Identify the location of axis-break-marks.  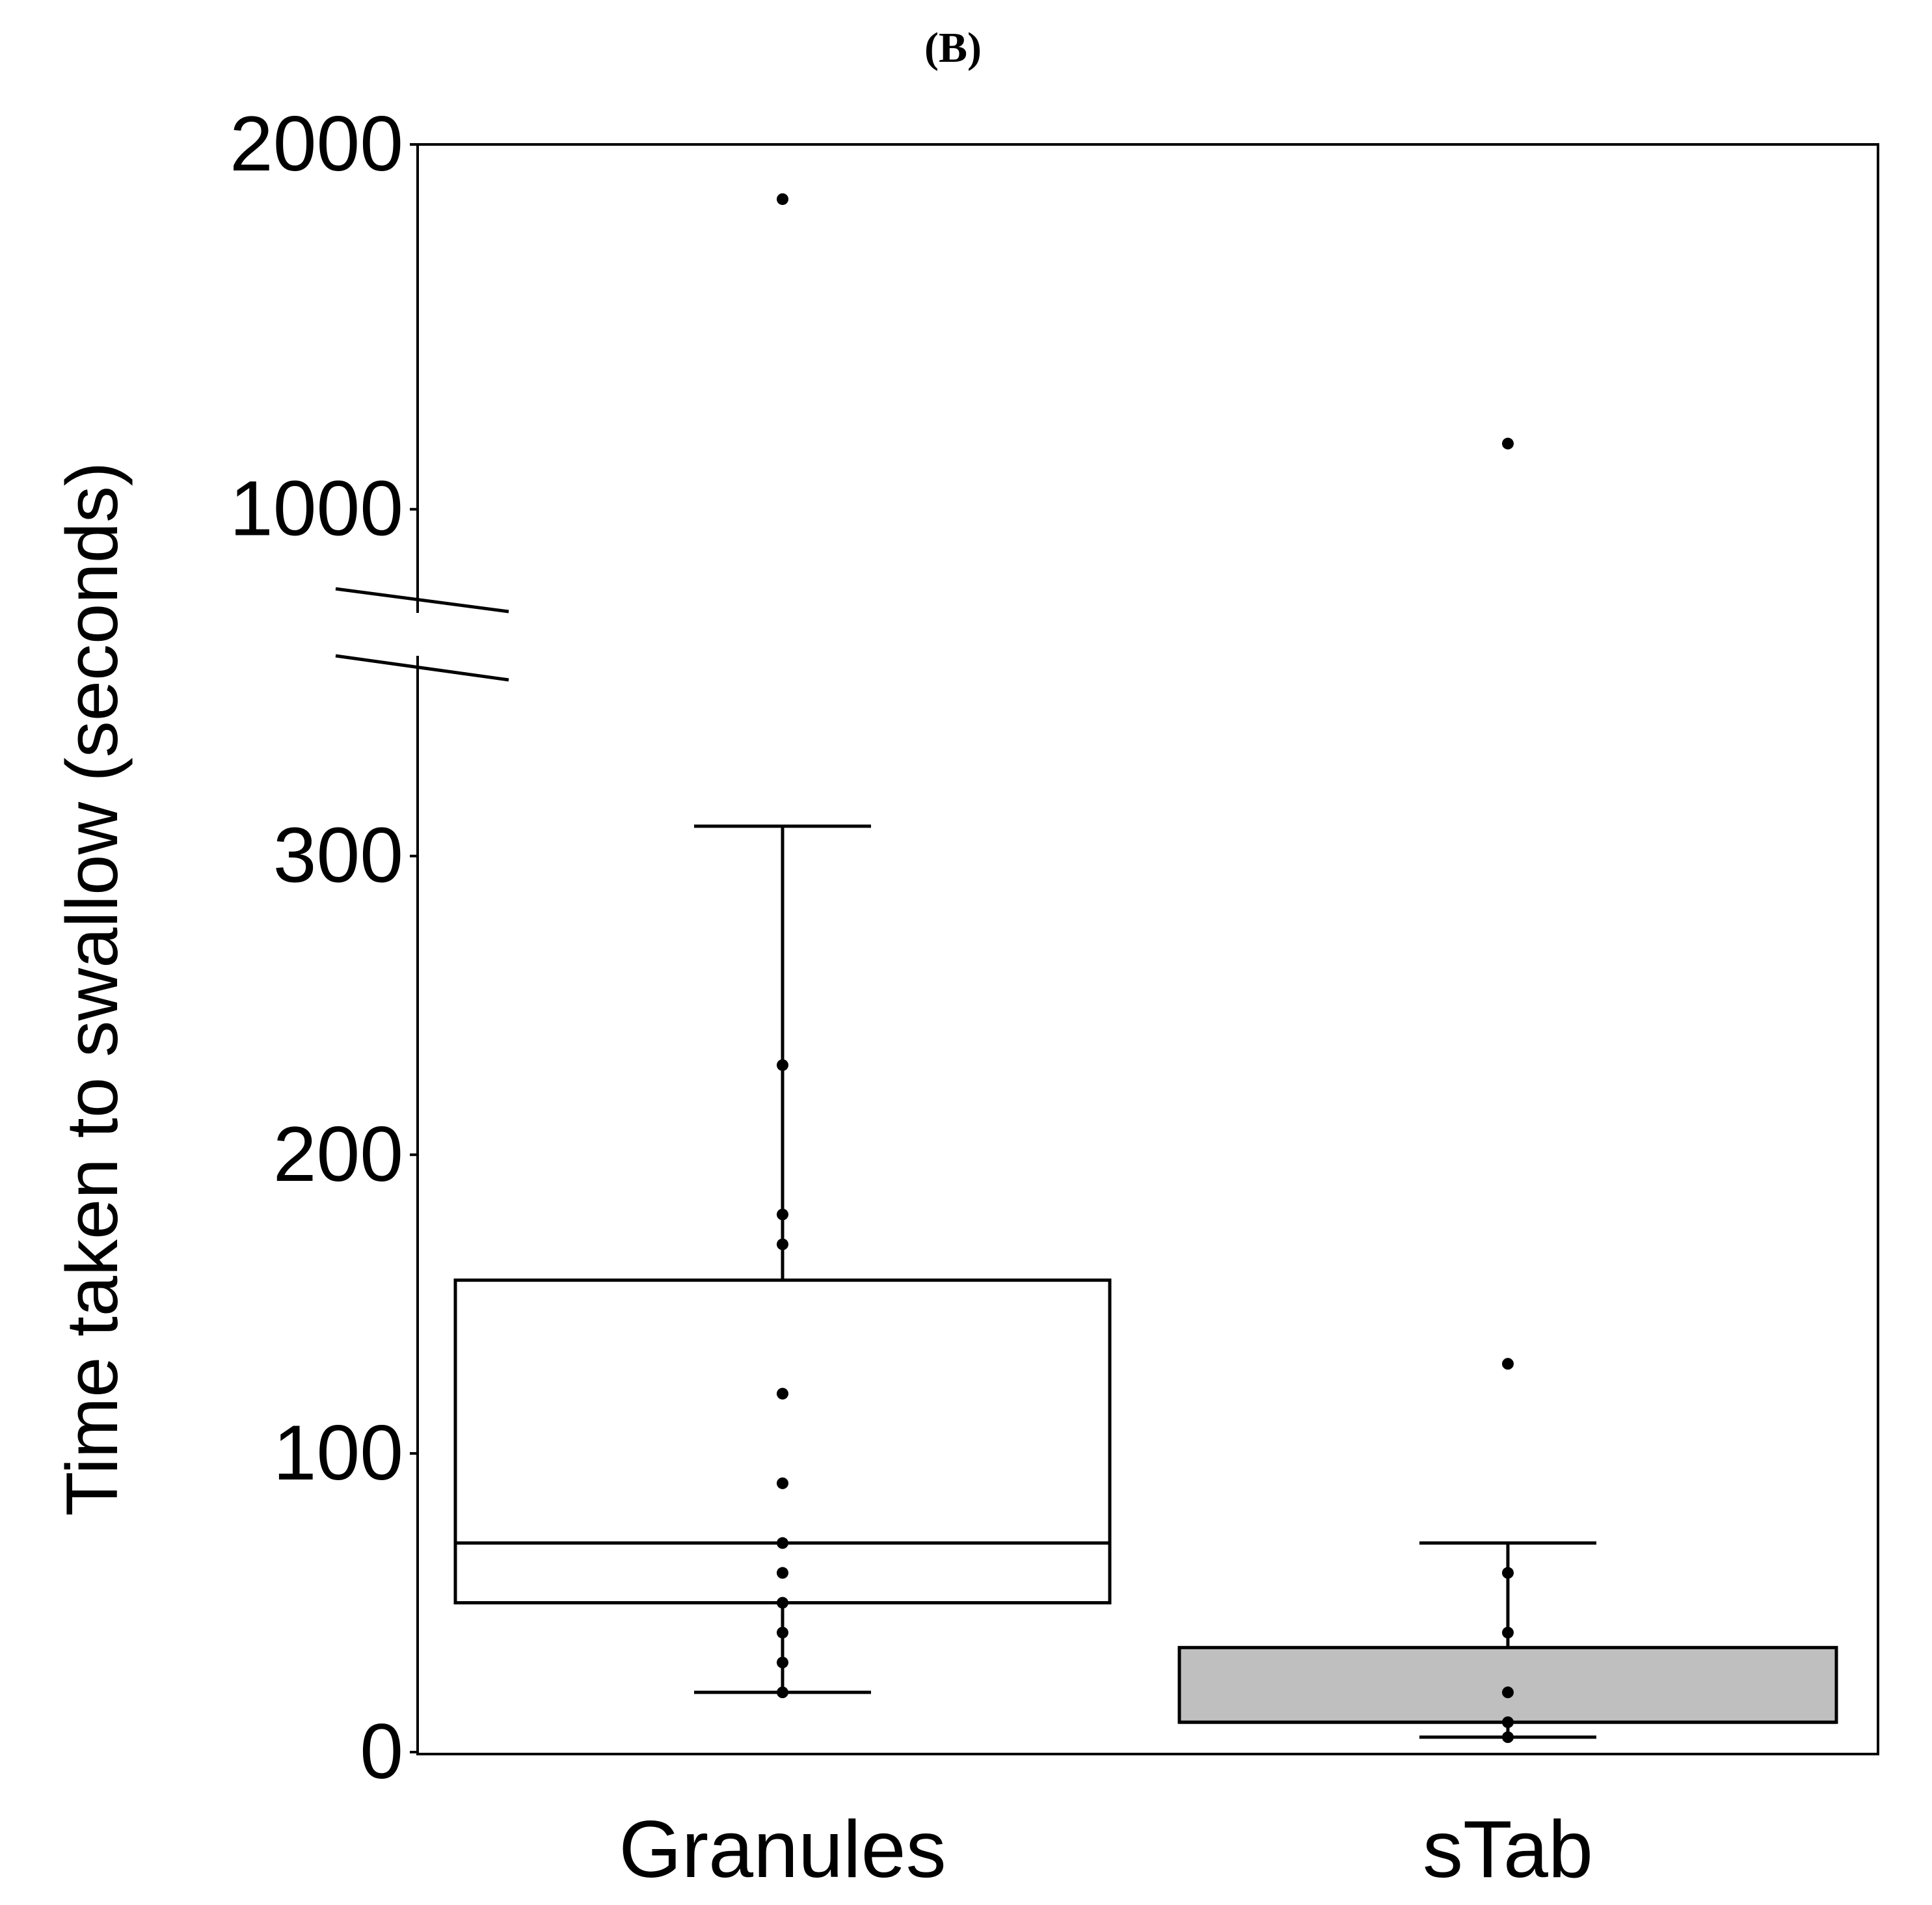
(422, 634).